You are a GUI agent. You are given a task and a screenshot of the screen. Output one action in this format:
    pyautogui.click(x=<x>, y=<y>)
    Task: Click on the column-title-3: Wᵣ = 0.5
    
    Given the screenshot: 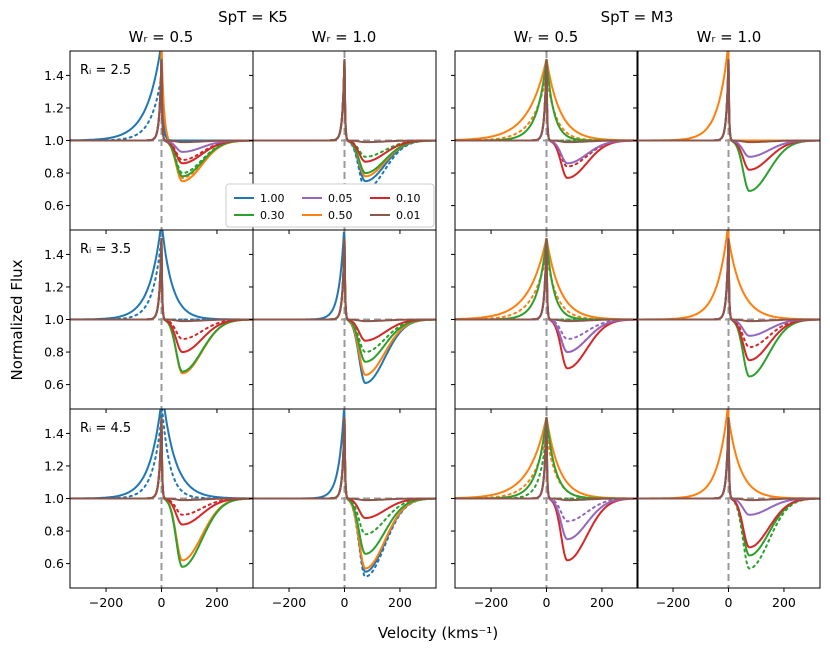 What is the action you would take?
    pyautogui.click(x=546, y=37)
    